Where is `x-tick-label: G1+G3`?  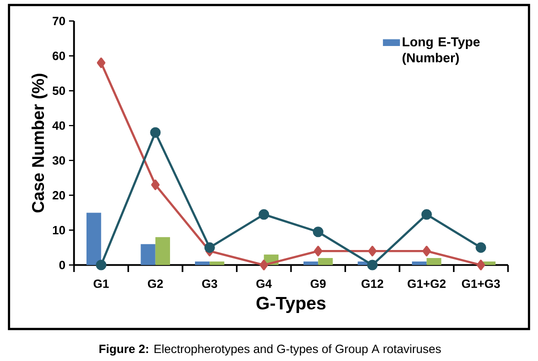 x-tick-label: G1+G3 is located at coordinates (481, 283).